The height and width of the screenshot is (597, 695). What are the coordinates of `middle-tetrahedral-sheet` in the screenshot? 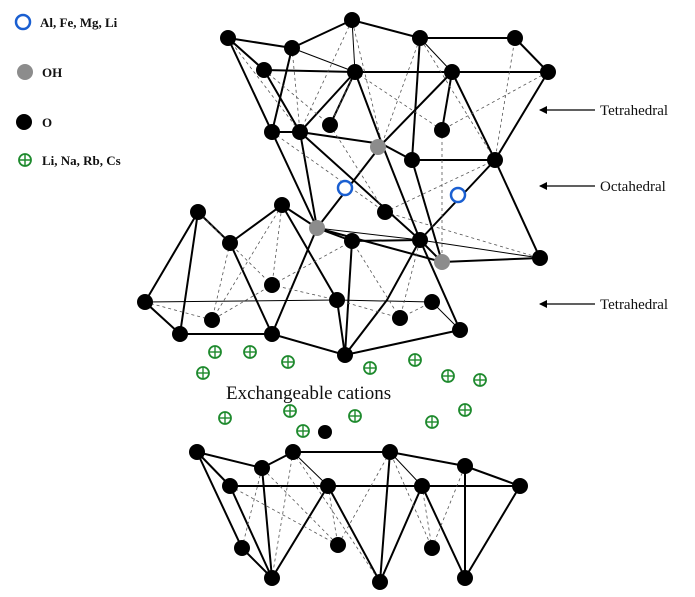 It's located at (302, 280).